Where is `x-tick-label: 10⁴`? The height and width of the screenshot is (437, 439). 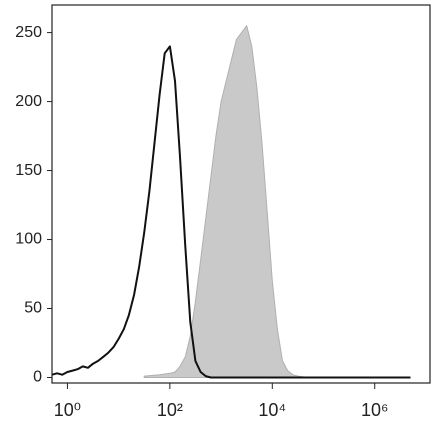 x-tick-label: 10⁴ is located at coordinates (272, 410).